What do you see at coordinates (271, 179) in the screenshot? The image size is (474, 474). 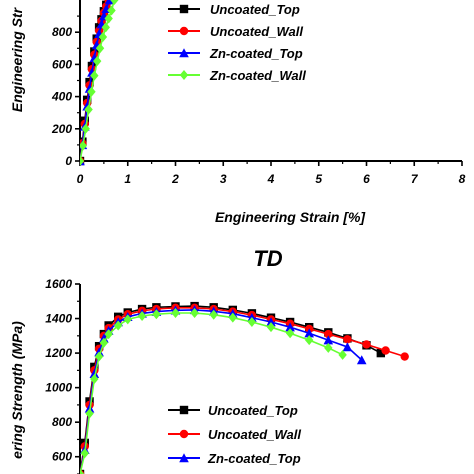 I see `x-tick-label: 4` at bounding box center [271, 179].